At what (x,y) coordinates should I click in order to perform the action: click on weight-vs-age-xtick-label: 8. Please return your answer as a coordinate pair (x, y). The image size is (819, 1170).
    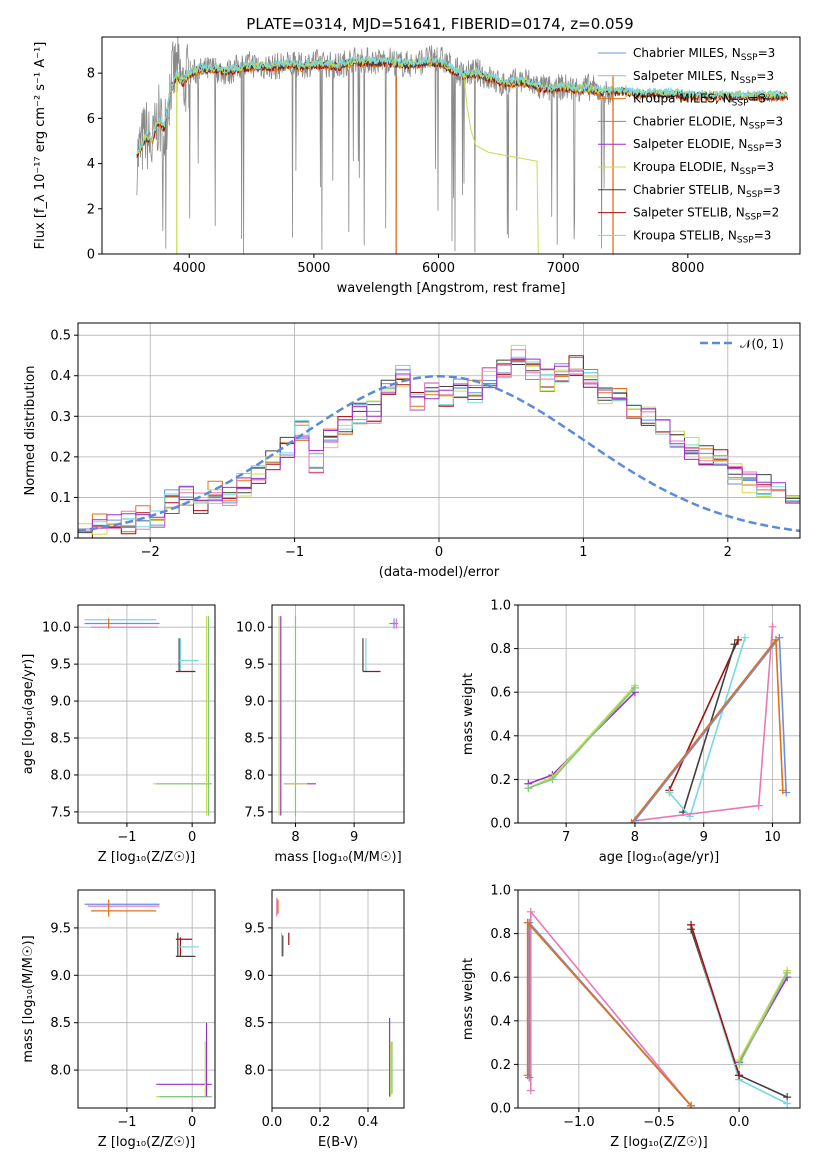
    Looking at the image, I should click on (635, 837).